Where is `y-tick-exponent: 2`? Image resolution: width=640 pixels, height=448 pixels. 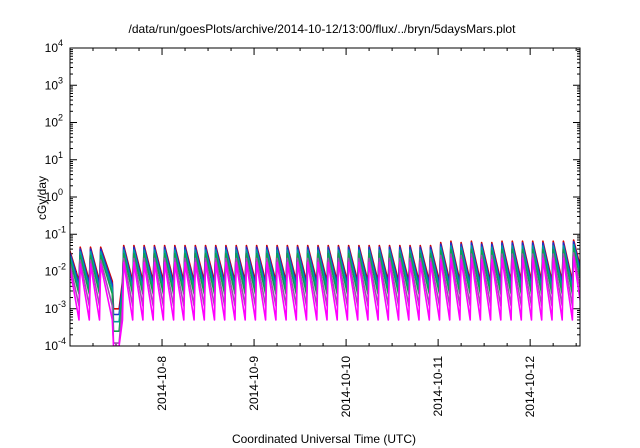
y-tick-exponent: 2 is located at coordinates (60, 118).